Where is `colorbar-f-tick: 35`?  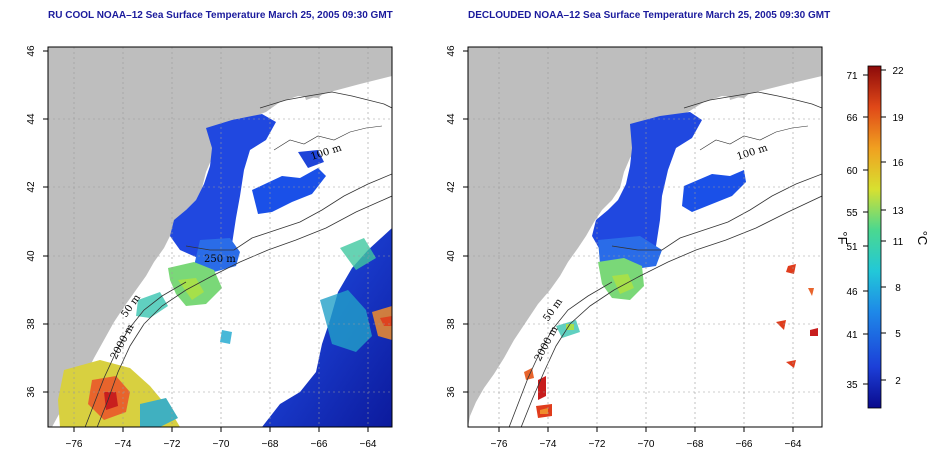 colorbar-f-tick: 35 is located at coordinates (852, 385).